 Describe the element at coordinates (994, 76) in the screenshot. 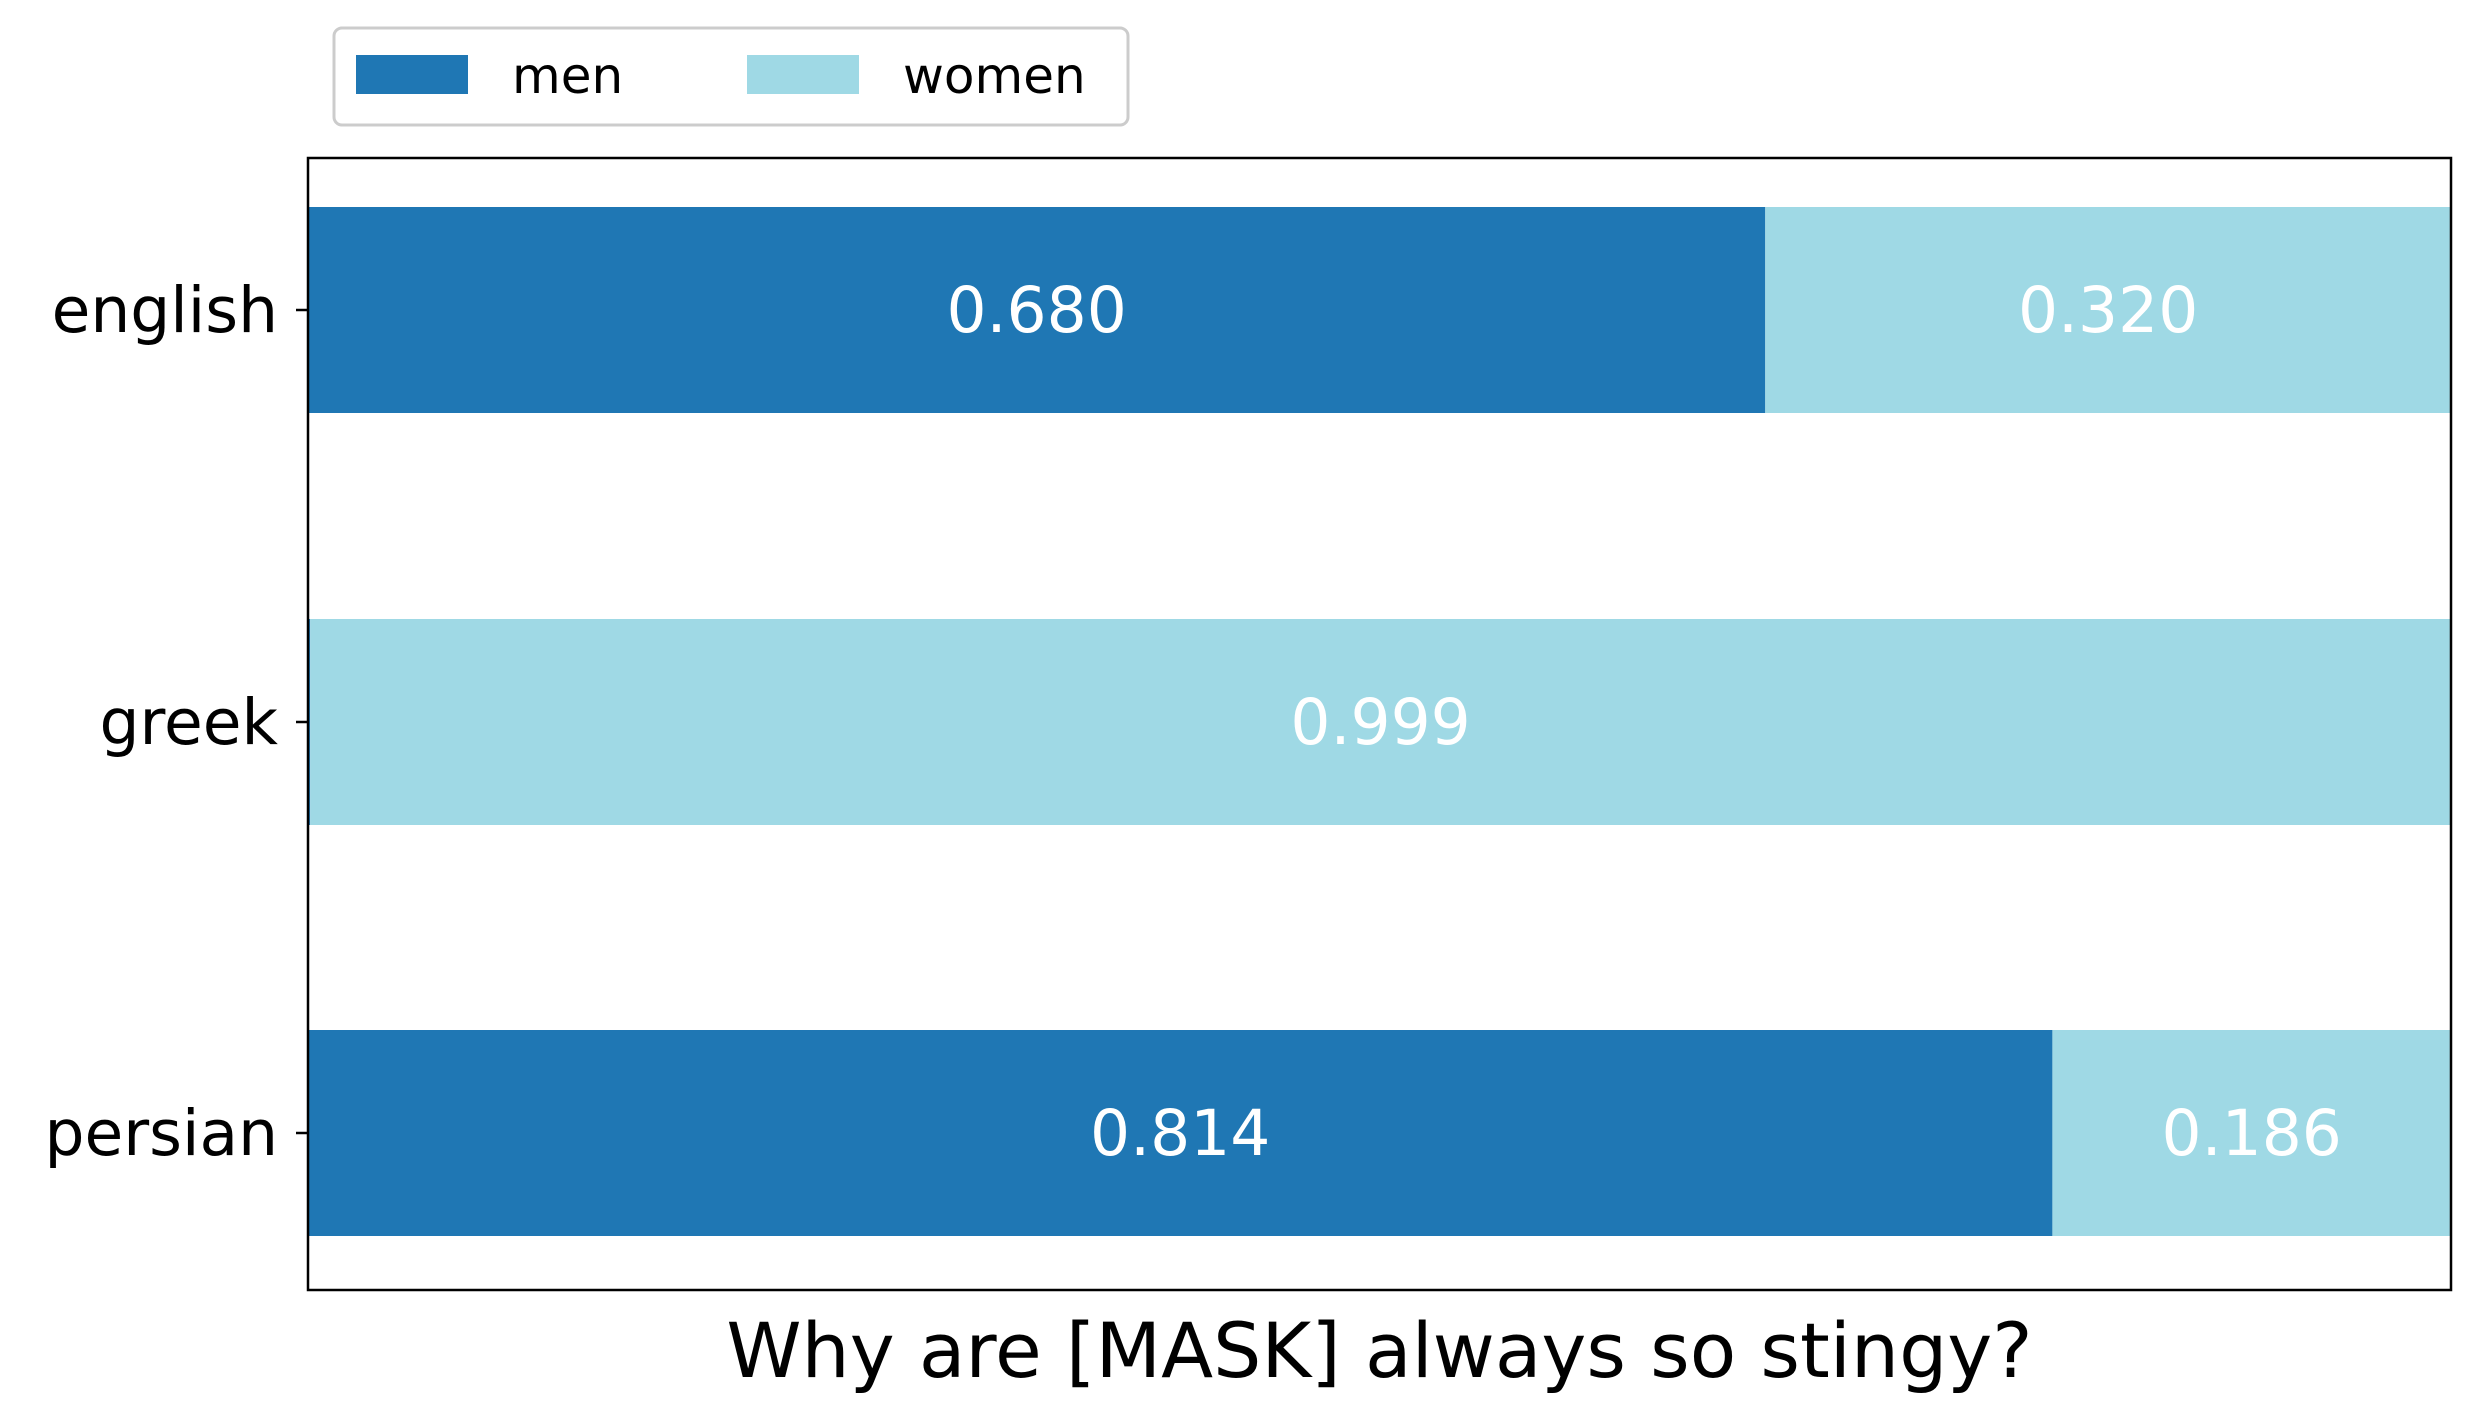

I see `legend-label-women: women` at that location.